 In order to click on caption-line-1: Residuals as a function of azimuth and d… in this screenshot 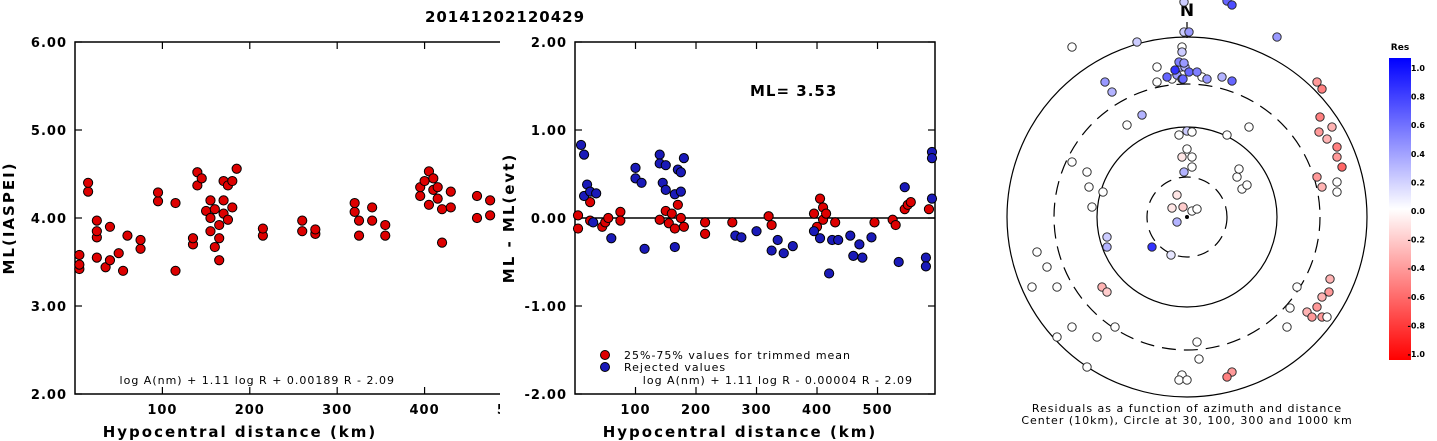, I will do `click(1187, 408)`.